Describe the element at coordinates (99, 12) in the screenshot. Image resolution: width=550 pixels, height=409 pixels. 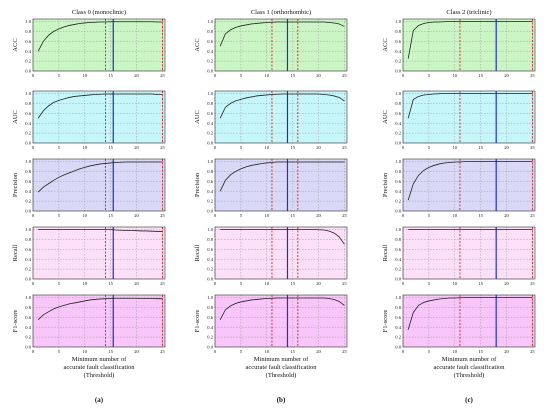
I see `column-title: Class 0 (monoclinic)` at that location.